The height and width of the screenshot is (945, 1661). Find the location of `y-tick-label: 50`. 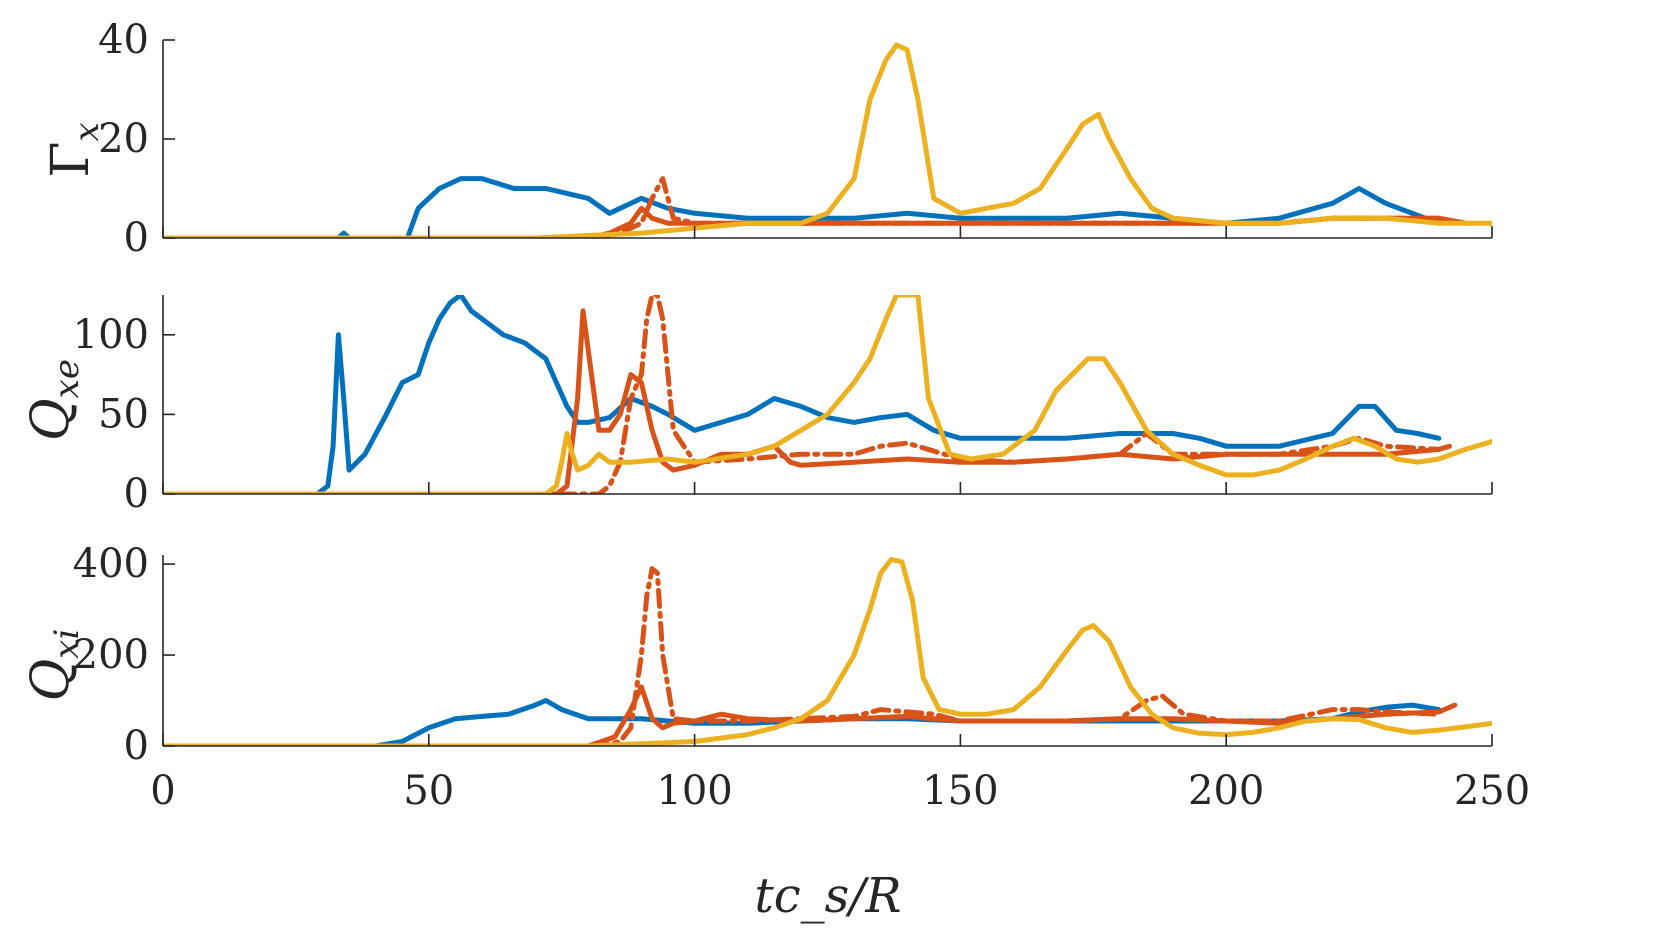

y-tick-label: 50 is located at coordinates (123, 414).